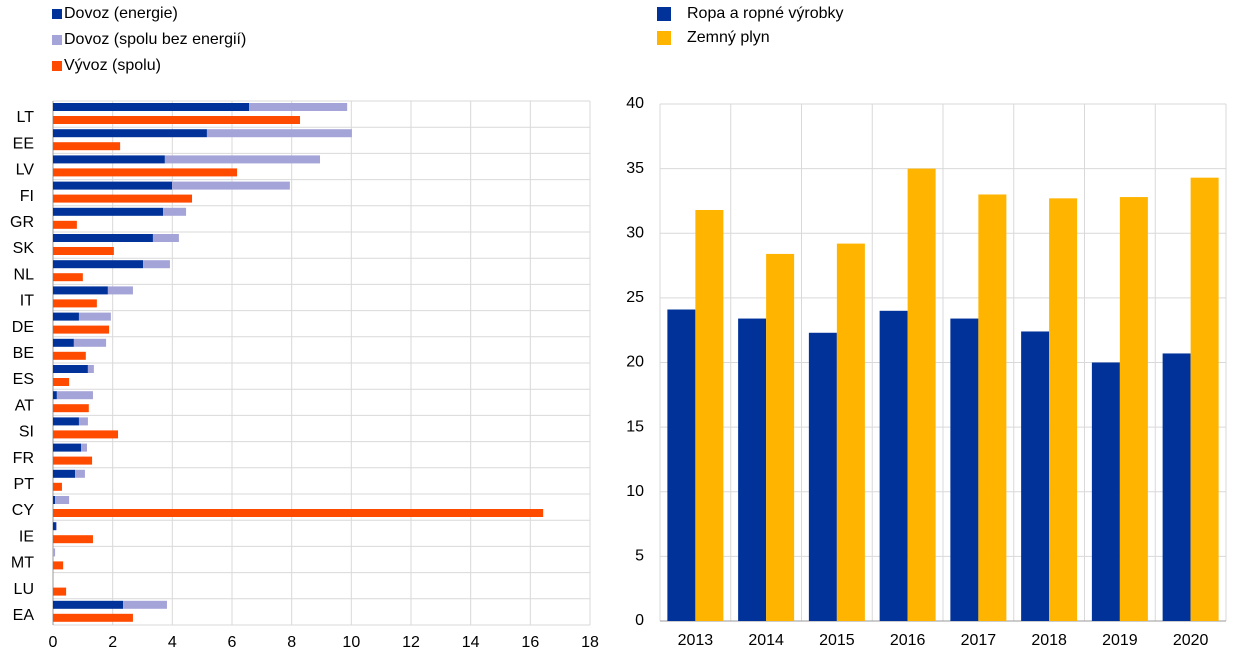 This screenshot has width=1240, height=664. What do you see at coordinates (590, 642) in the screenshot?
I see `x-tick-label: 18` at bounding box center [590, 642].